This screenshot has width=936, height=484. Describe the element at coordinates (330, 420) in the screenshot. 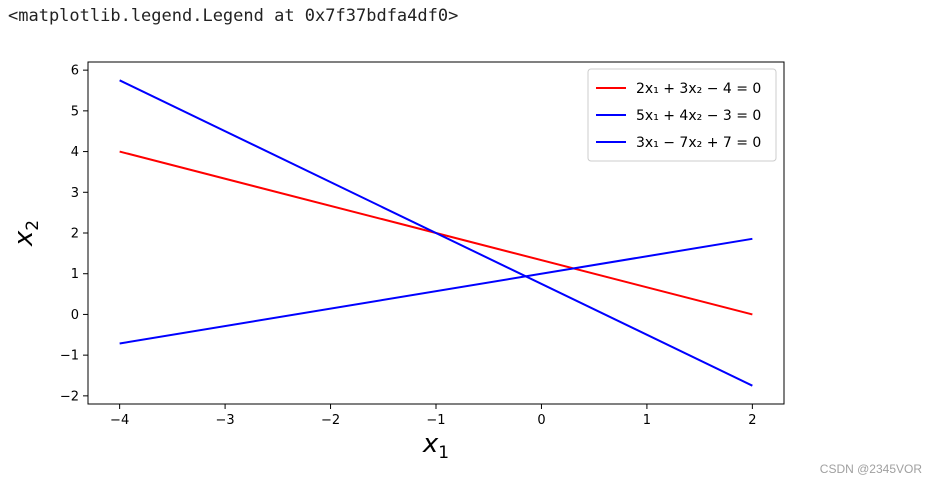

I see `x-tick-label: −2` at that location.